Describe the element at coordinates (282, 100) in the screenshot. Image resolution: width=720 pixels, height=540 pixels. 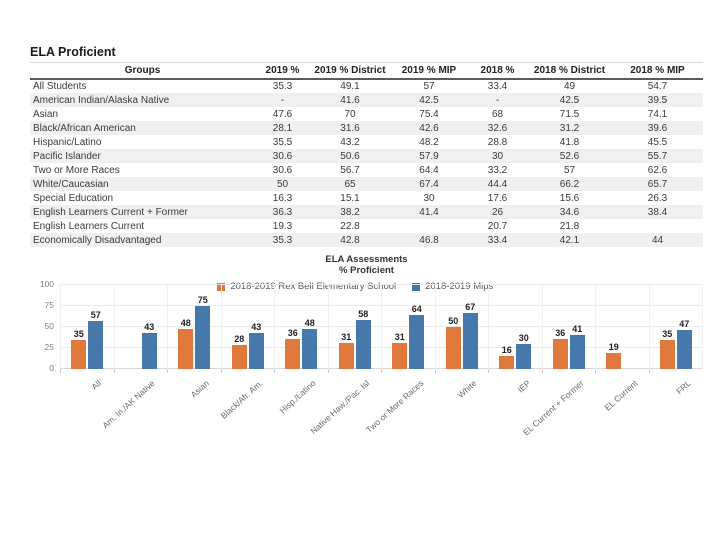
I see `value-cell: -` at that location.